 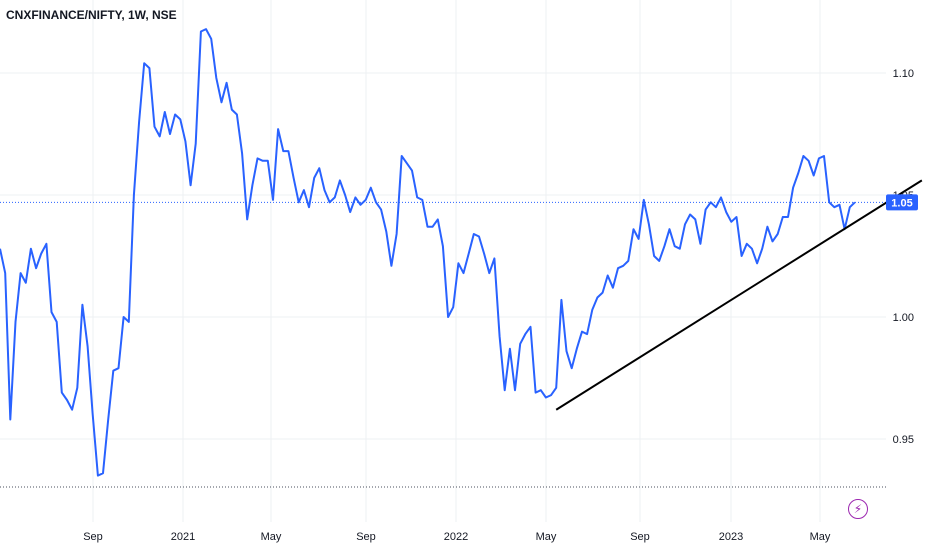 I want to click on x-tick-label: 2021, so click(x=183, y=537).